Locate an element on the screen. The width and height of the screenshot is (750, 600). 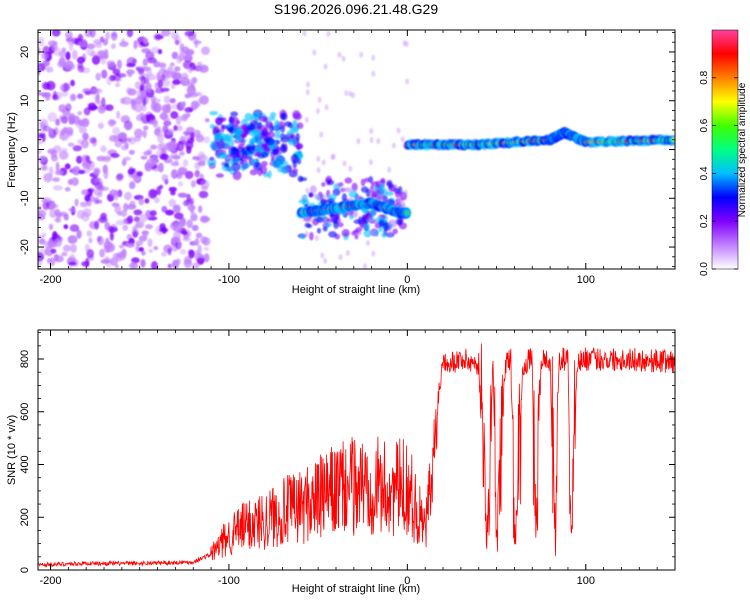
spectrogram-x-label: Height of straight line (km) is located at coordinates (356, 290).